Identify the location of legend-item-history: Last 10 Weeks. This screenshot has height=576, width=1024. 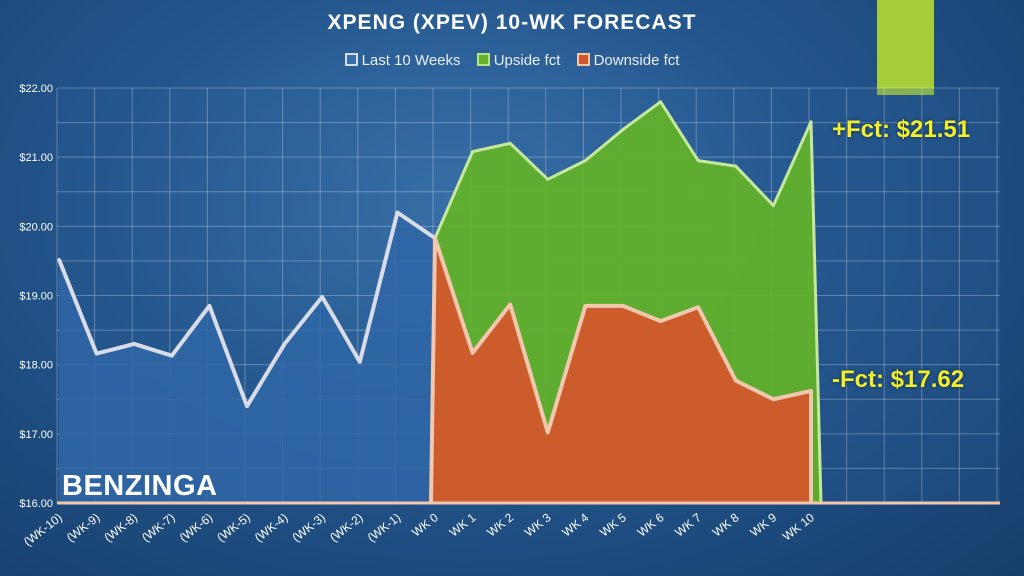
(402, 60).